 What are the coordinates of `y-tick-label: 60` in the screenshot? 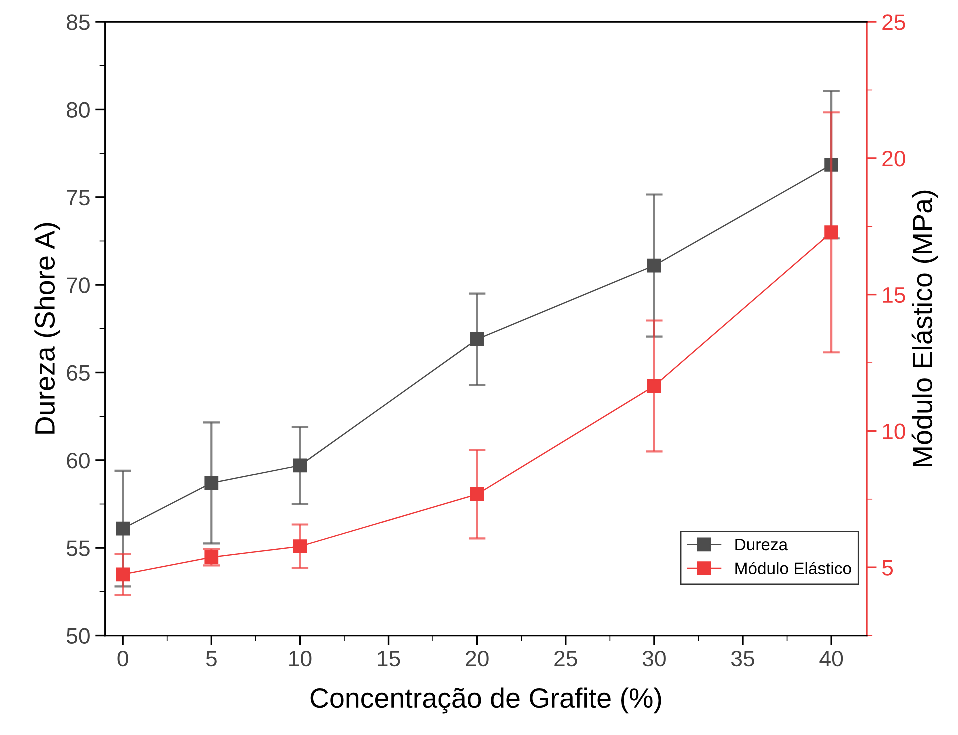 It's located at (78, 460).